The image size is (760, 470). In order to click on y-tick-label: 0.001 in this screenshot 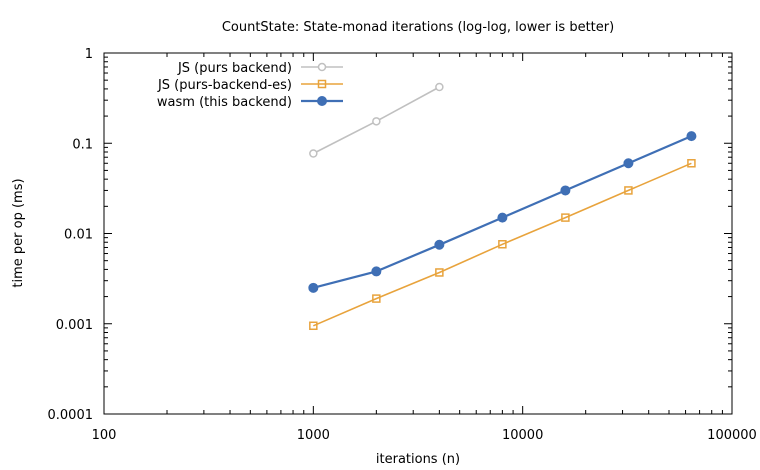, I will do `click(74, 325)`.